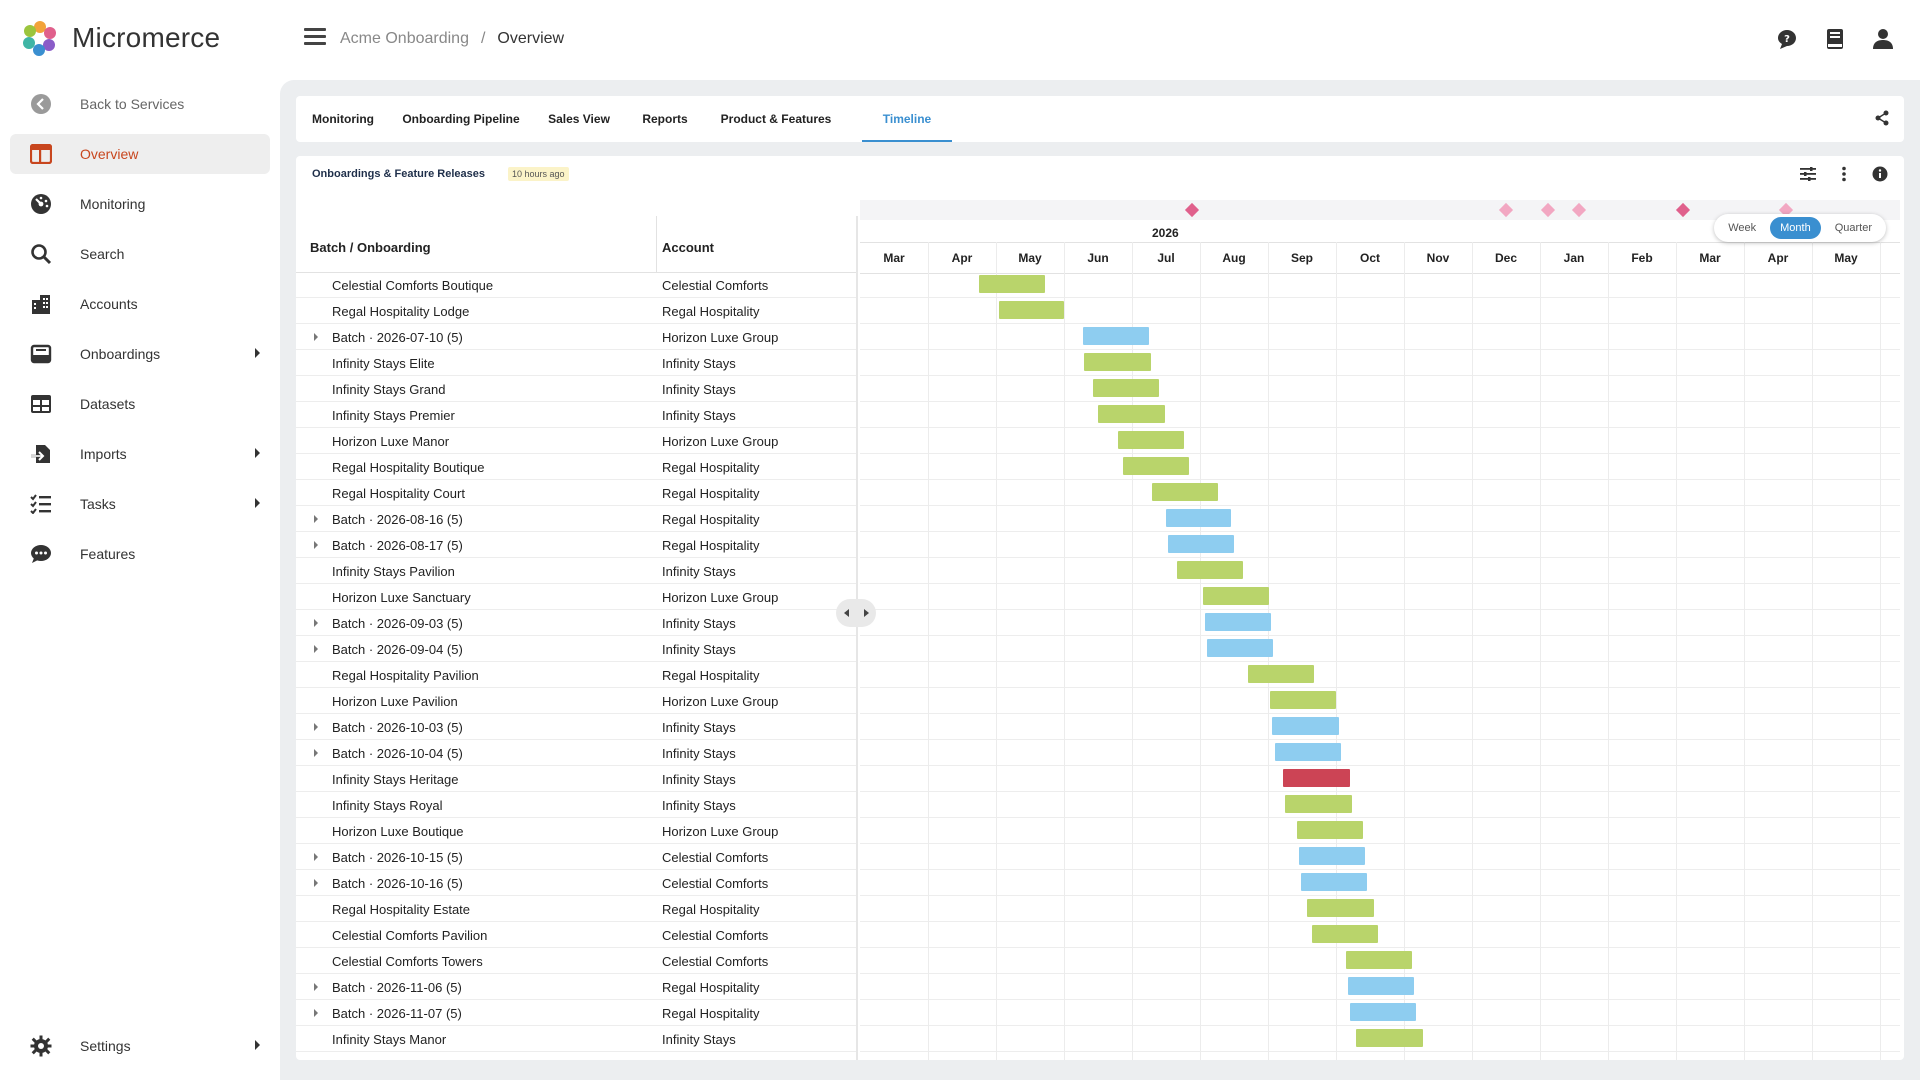 This screenshot has width=1920, height=1080. Describe the element at coordinates (140, 554) in the screenshot. I see `sidebar-item-features: Features` at that location.